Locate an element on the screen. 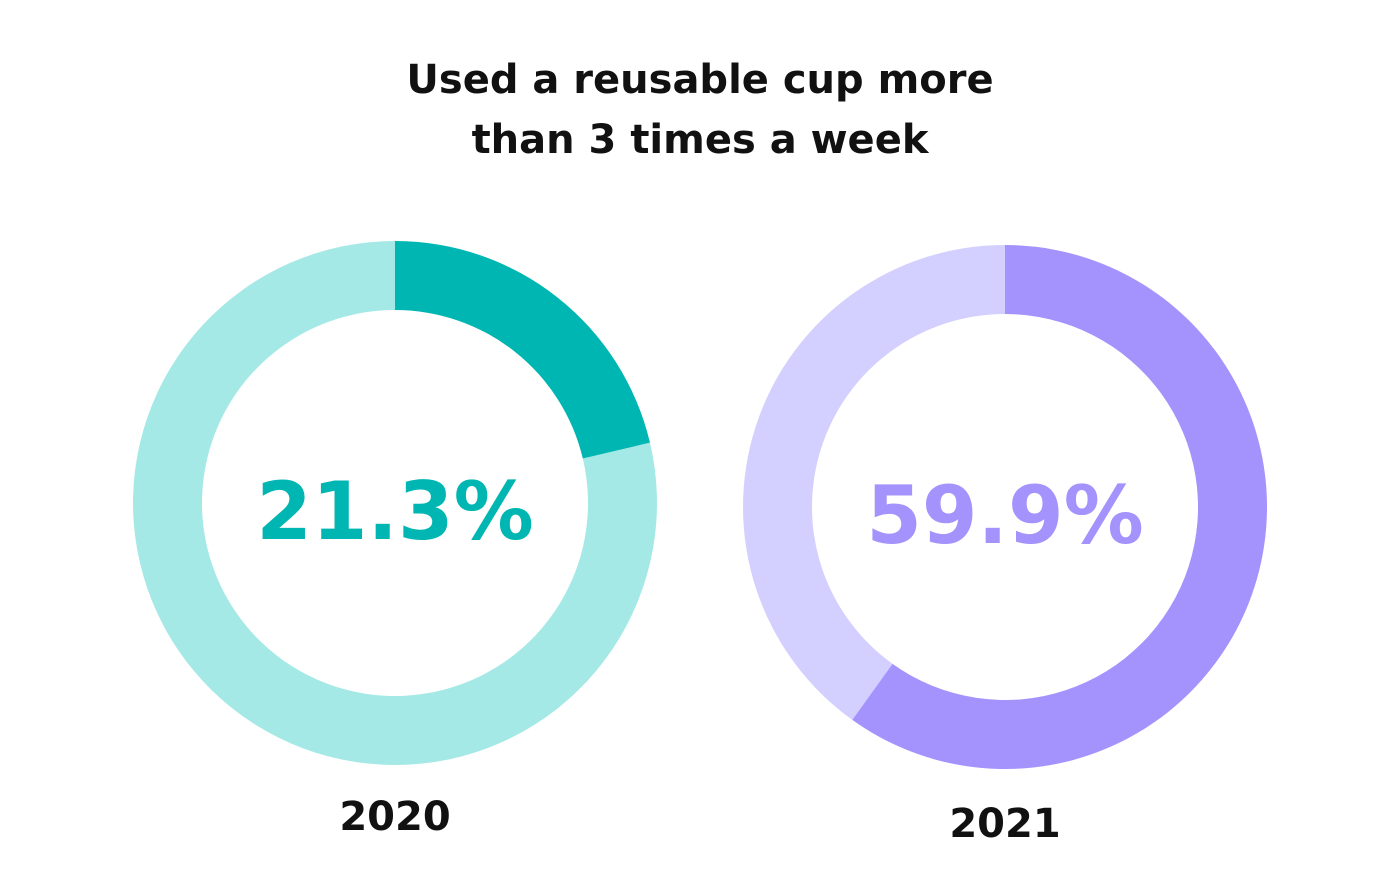 This screenshot has height=879, width=1400. year-label-2020: 2020 is located at coordinates (394, 817).